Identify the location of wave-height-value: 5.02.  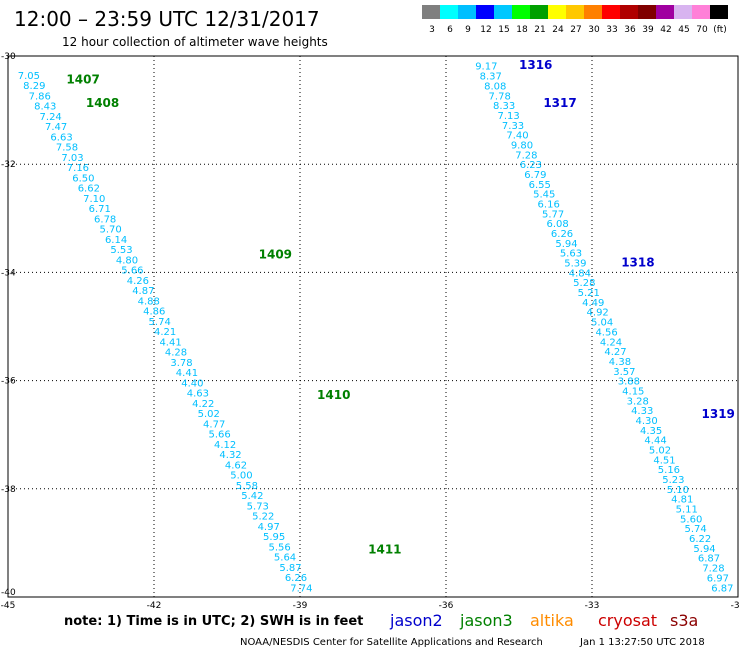
(660, 451).